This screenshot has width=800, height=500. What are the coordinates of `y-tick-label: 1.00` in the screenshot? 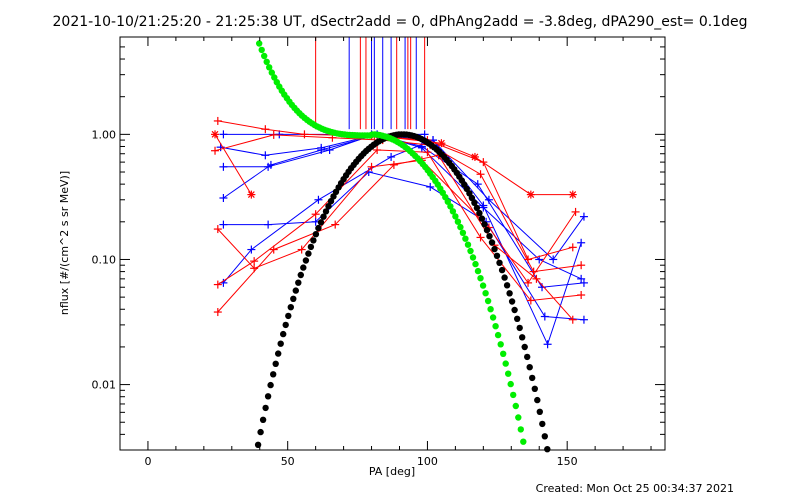 It's located at (104, 134).